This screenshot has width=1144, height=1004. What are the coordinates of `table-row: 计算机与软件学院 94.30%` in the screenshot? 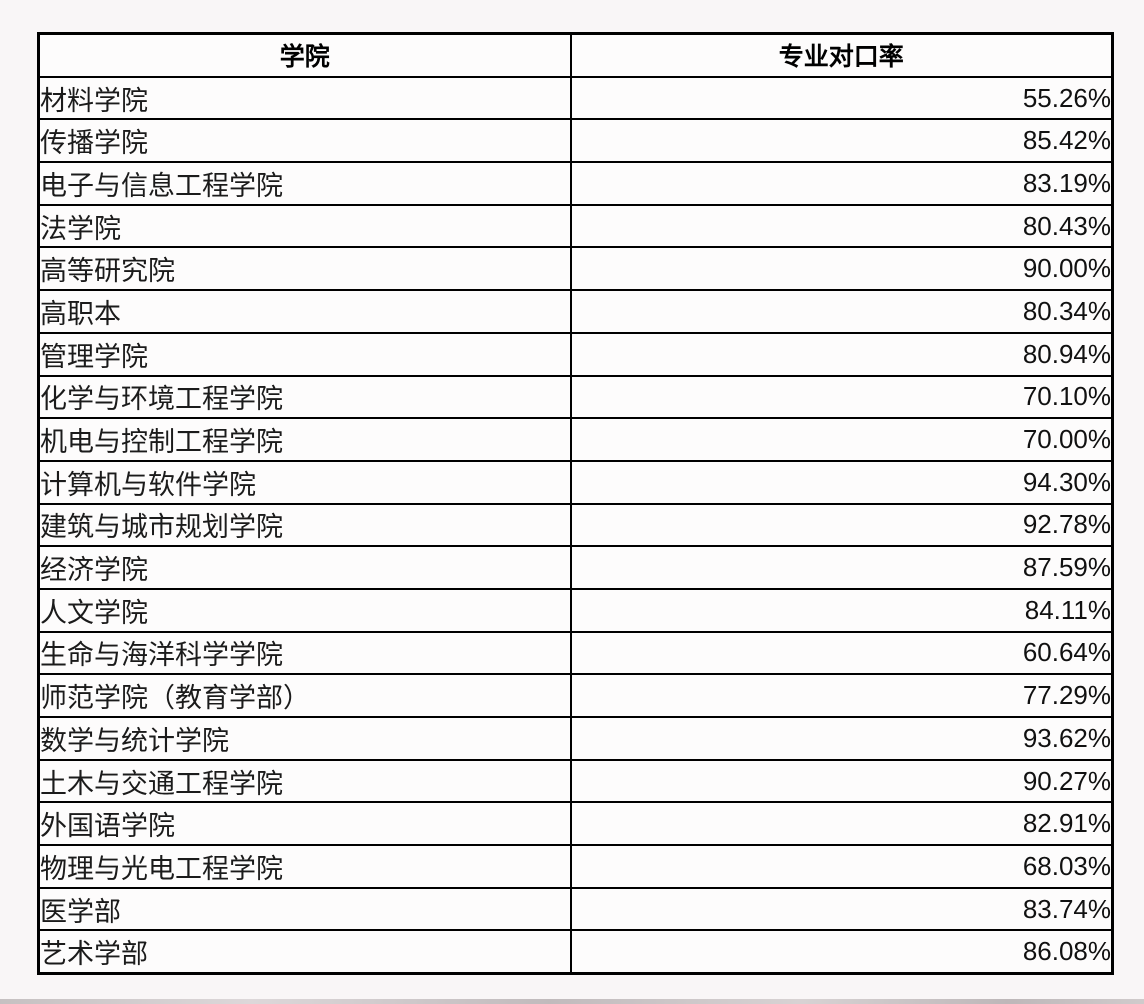 It's located at (575, 482).